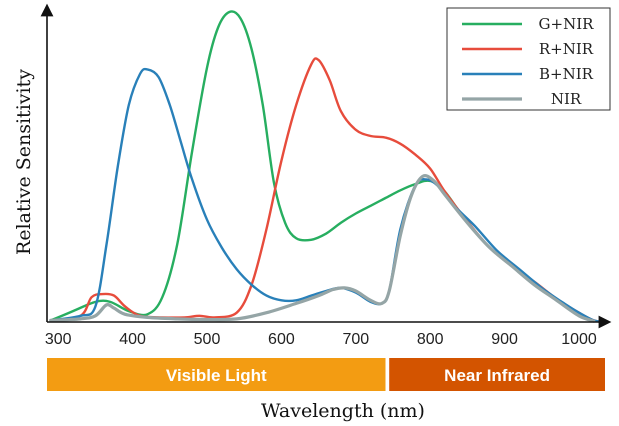 The height and width of the screenshot is (426, 619). What do you see at coordinates (567, 24) in the screenshot?
I see `legend-label: G+NIR` at bounding box center [567, 24].